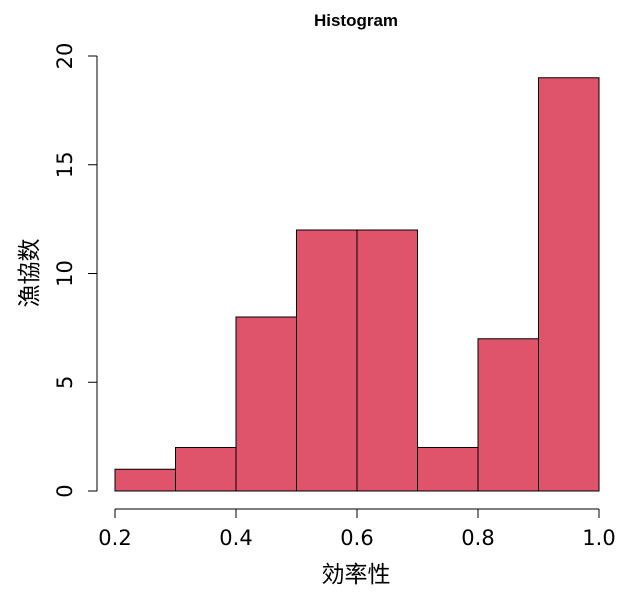 The image size is (638, 605). Describe the element at coordinates (65, 56) in the screenshot. I see `y-tick-label: 20` at that location.